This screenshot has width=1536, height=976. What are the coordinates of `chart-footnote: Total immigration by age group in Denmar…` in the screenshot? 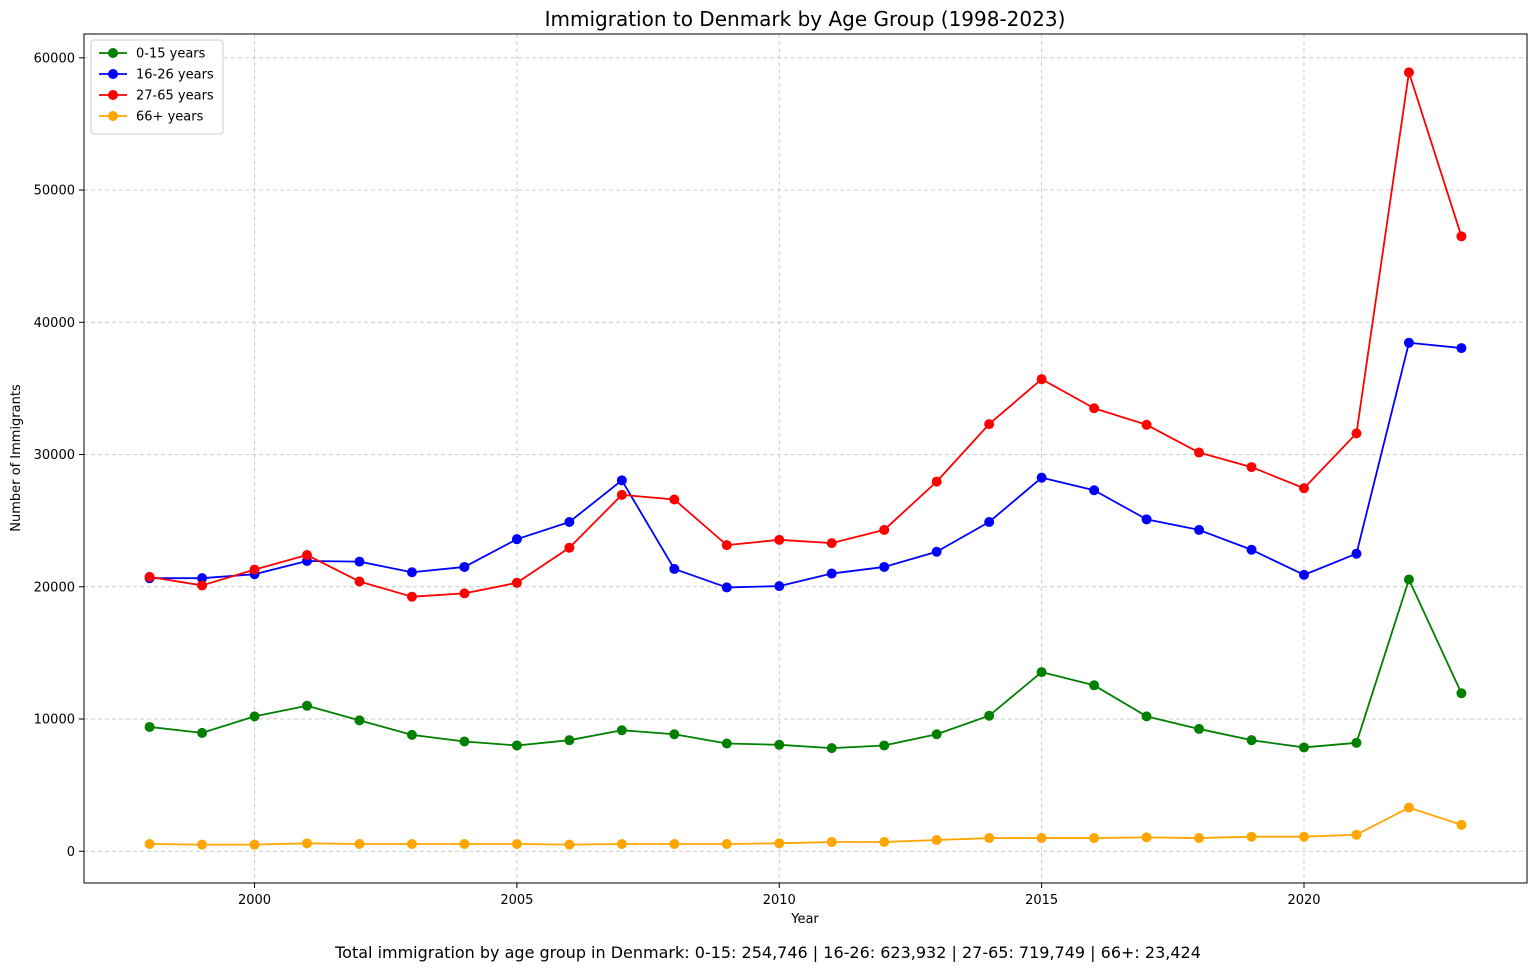 It's located at (767, 952).